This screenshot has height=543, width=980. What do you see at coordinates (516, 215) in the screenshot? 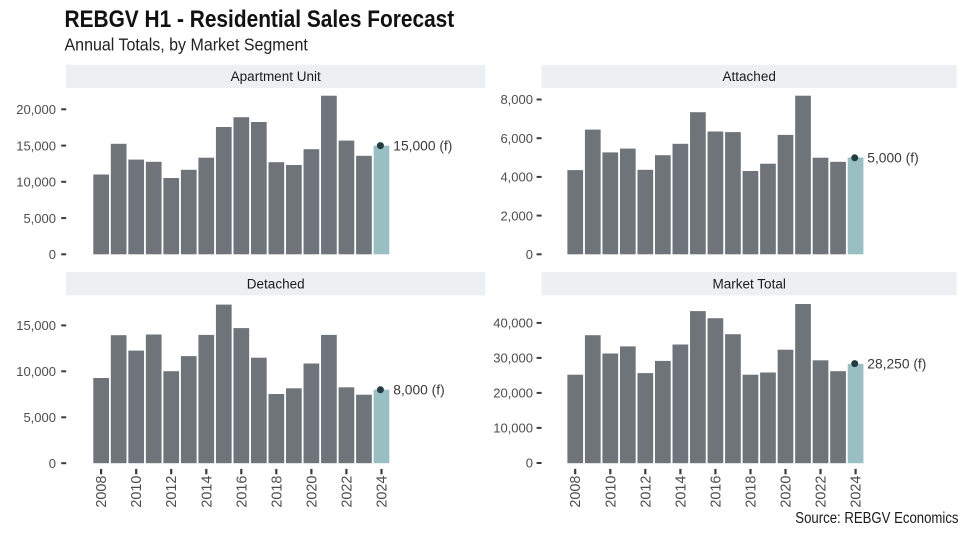
I see `svg-text: 2,000` at bounding box center [516, 215].